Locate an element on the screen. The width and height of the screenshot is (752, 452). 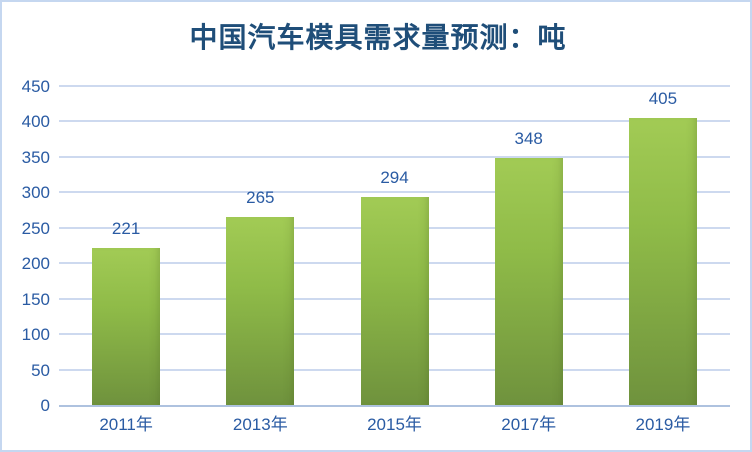
bar-slot-2019年: 405 is located at coordinates (663, 245).